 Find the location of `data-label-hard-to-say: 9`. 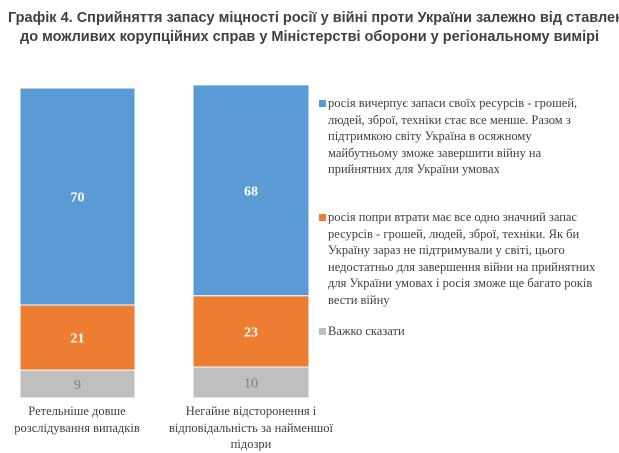

data-label-hard-to-say: 9 is located at coordinates (77, 385).